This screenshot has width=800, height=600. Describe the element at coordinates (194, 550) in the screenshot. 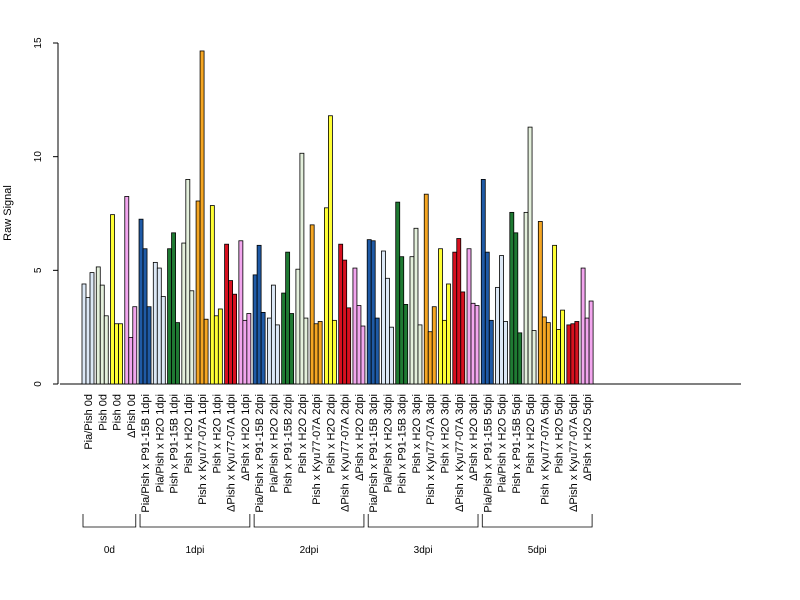

I see `group-label: 1dpi` at that location.